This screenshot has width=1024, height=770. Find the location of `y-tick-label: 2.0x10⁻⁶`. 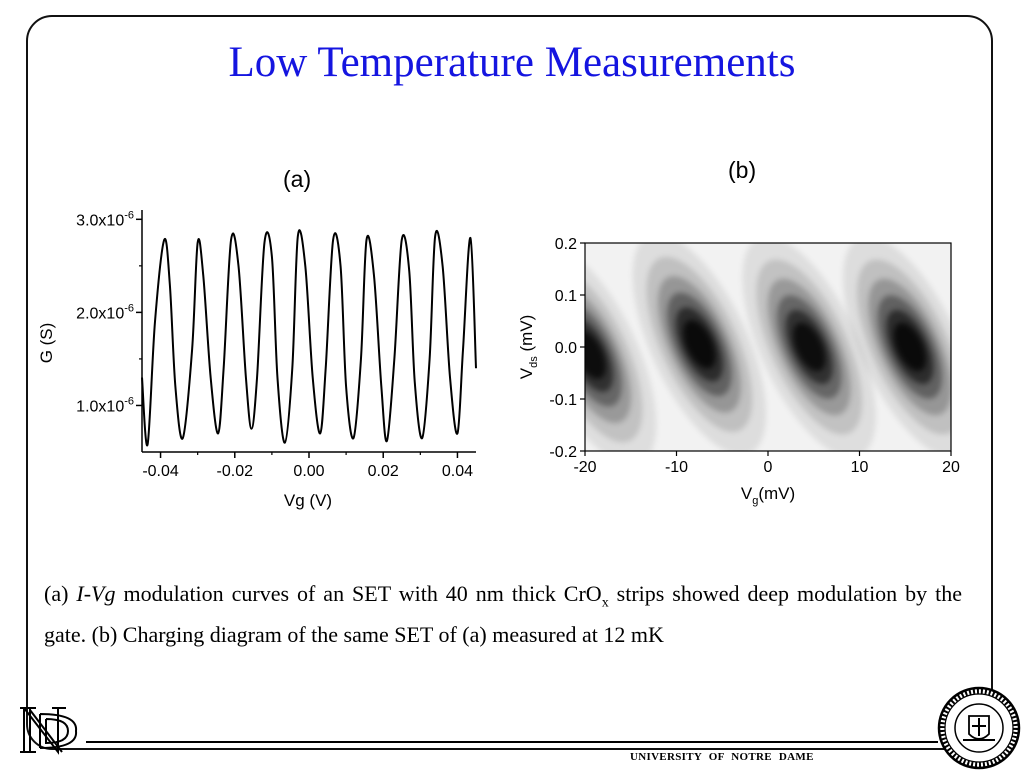

y-tick-label: 2.0x10⁻⁶ is located at coordinates (105, 312).